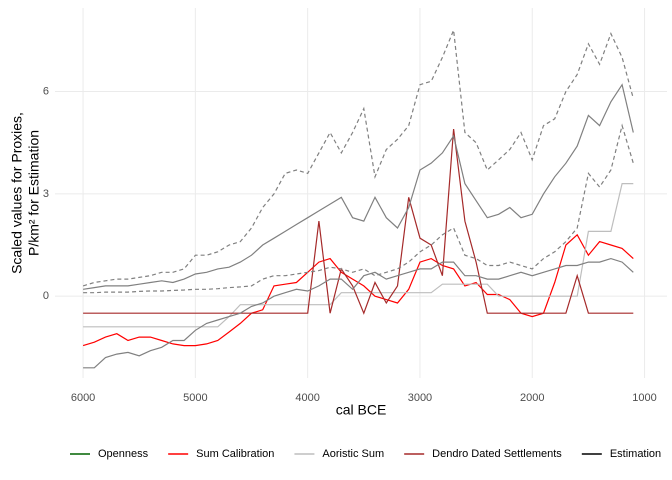 This screenshot has width=672, height=480. Describe the element at coordinates (46, 91) in the screenshot. I see `y-tick-label: 6` at that location.